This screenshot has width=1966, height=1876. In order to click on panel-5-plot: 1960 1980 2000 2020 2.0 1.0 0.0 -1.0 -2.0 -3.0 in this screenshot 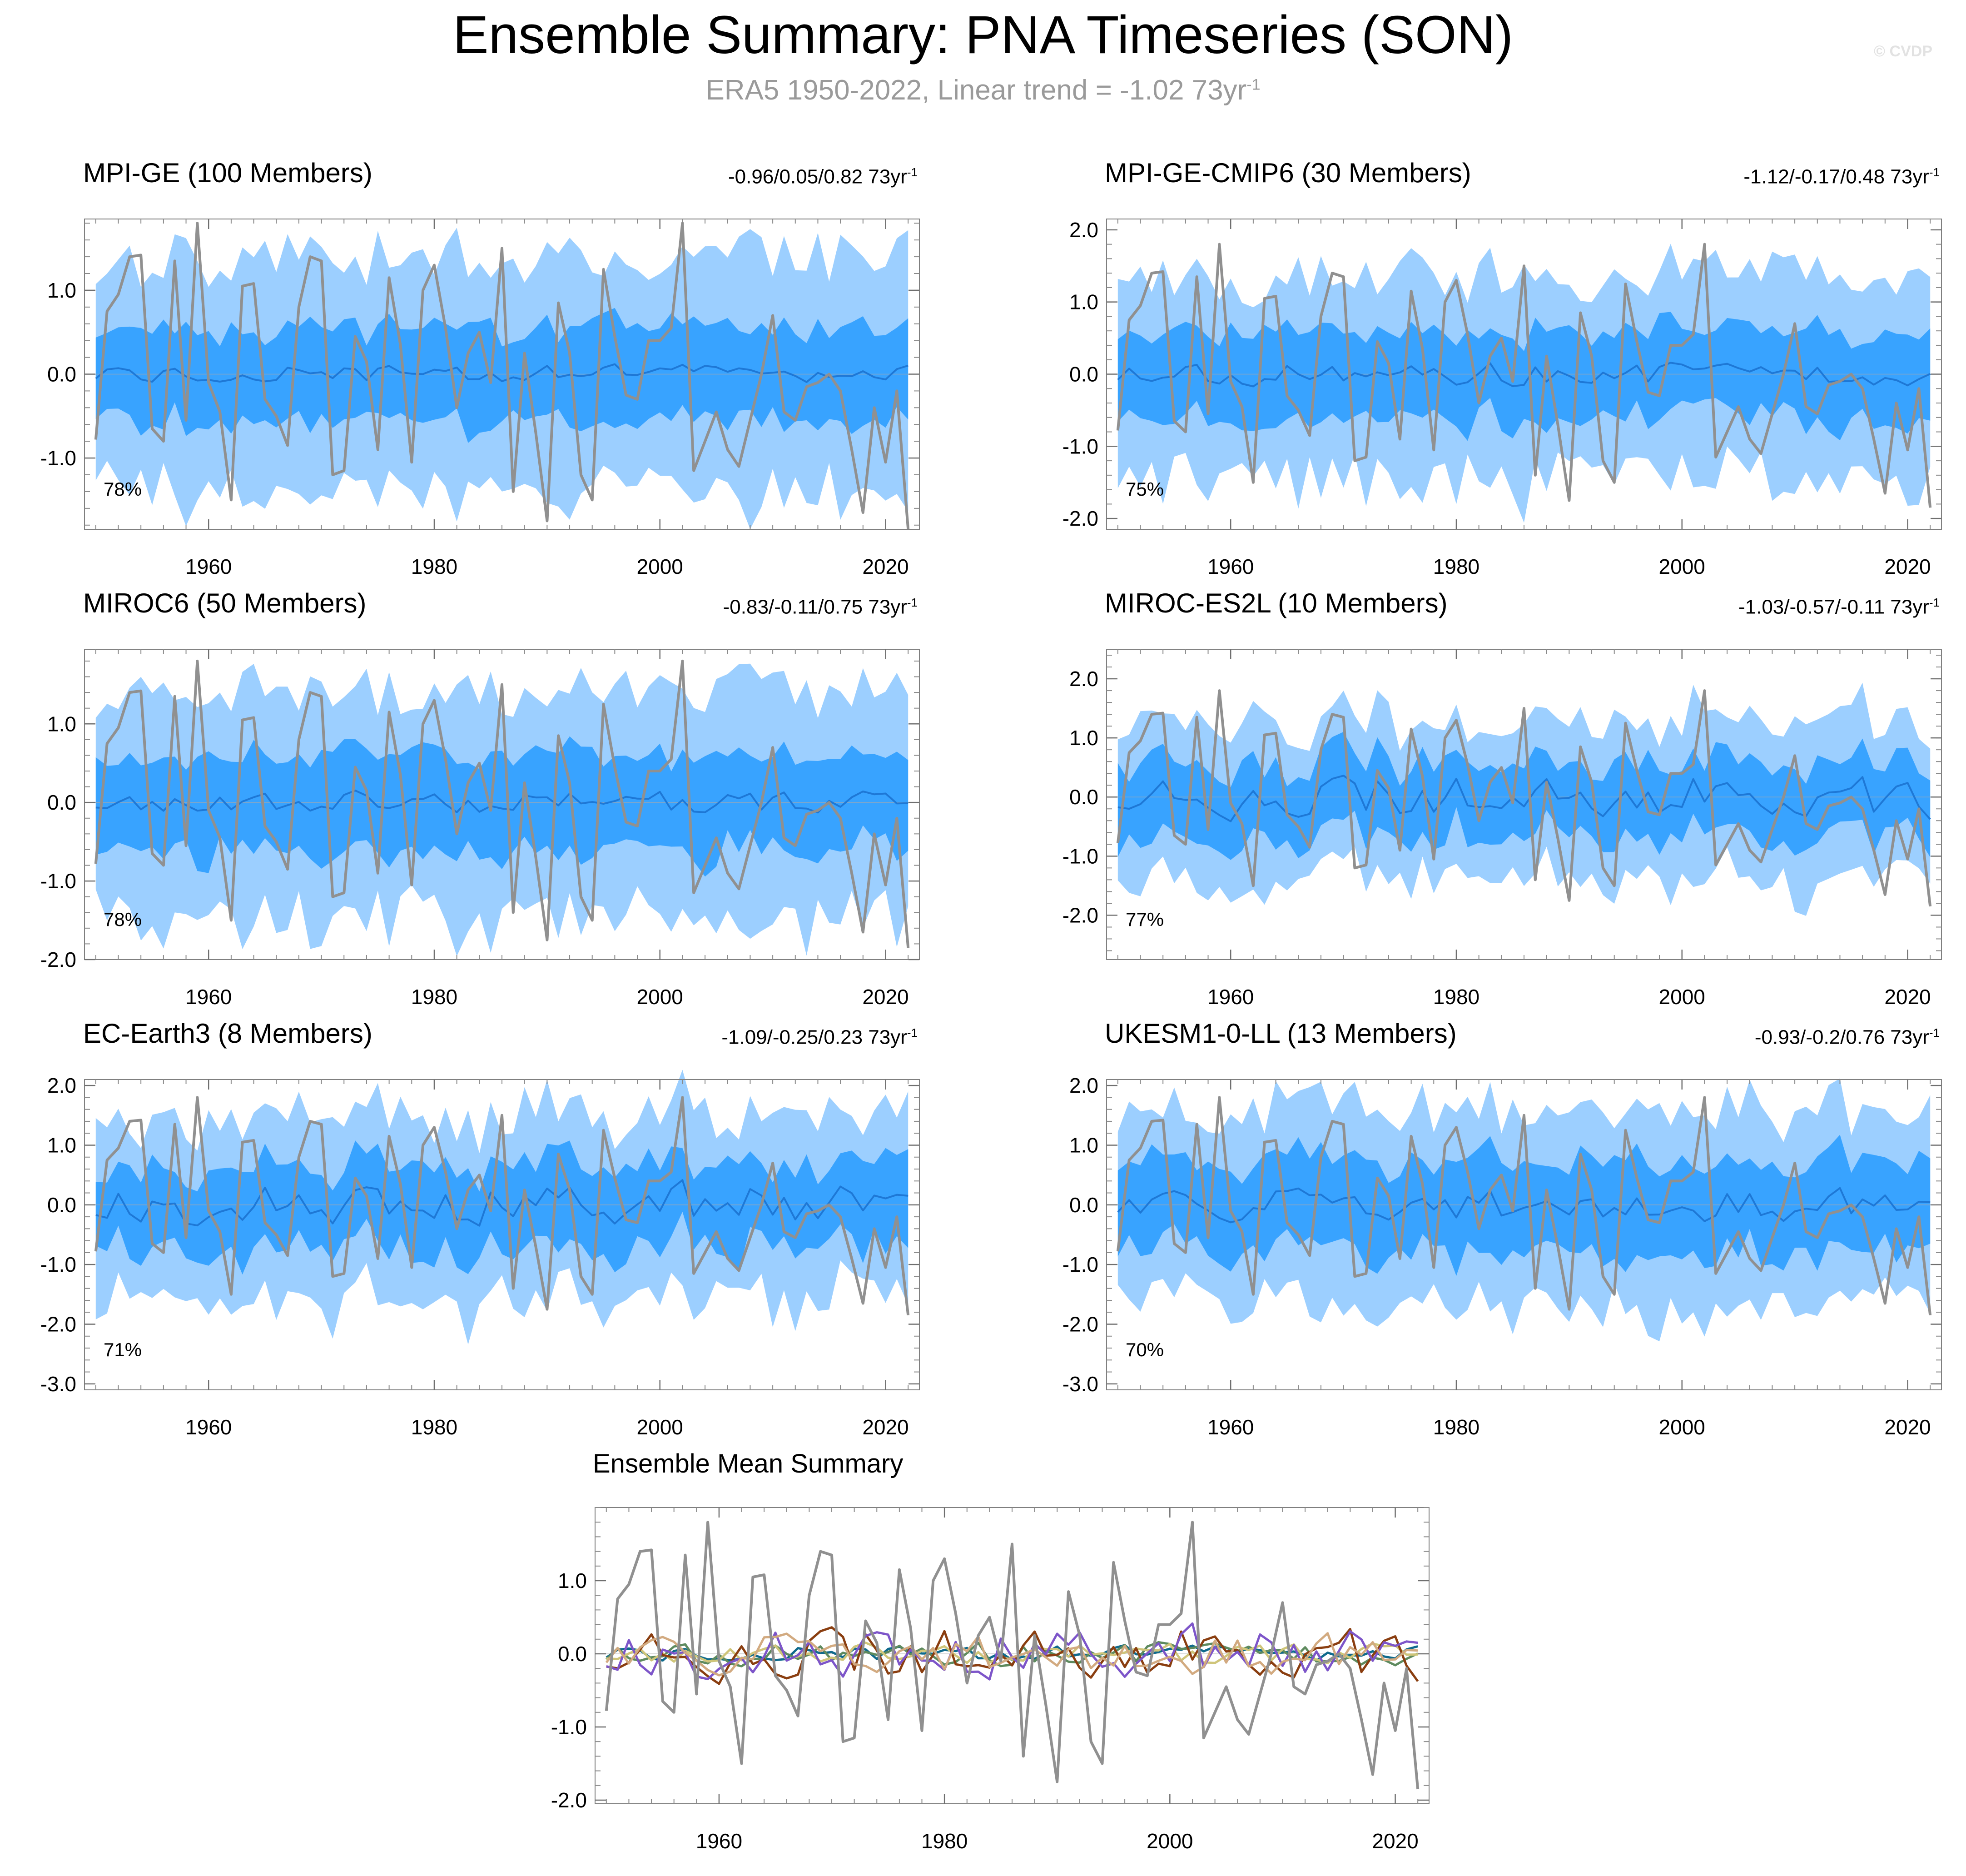, I will do `click(480, 1254)`.